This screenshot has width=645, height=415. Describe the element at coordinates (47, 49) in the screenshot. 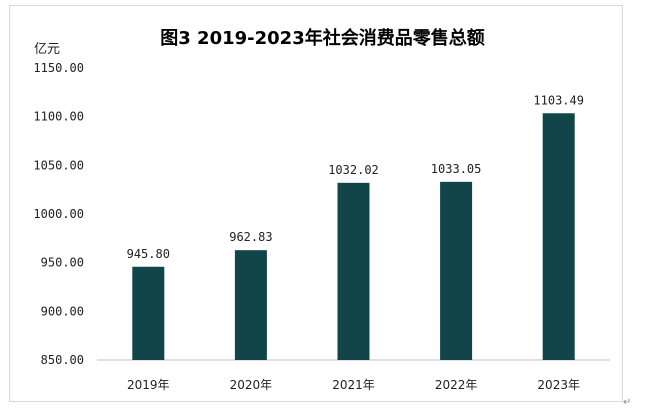

I see `y-axis-unit-label: 亿元` at that location.